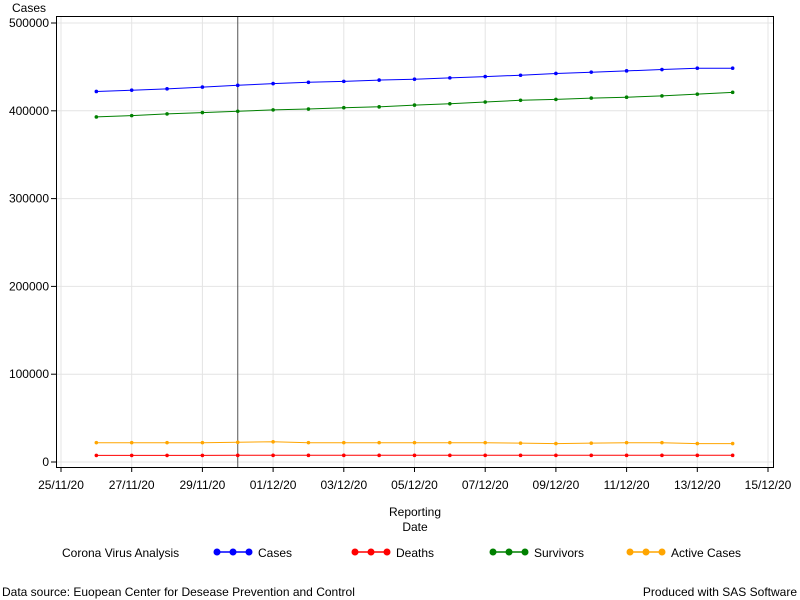 The width and height of the screenshot is (800, 600). Describe the element at coordinates (29, 286) in the screenshot. I see `y-tick-label: 200000` at that location.